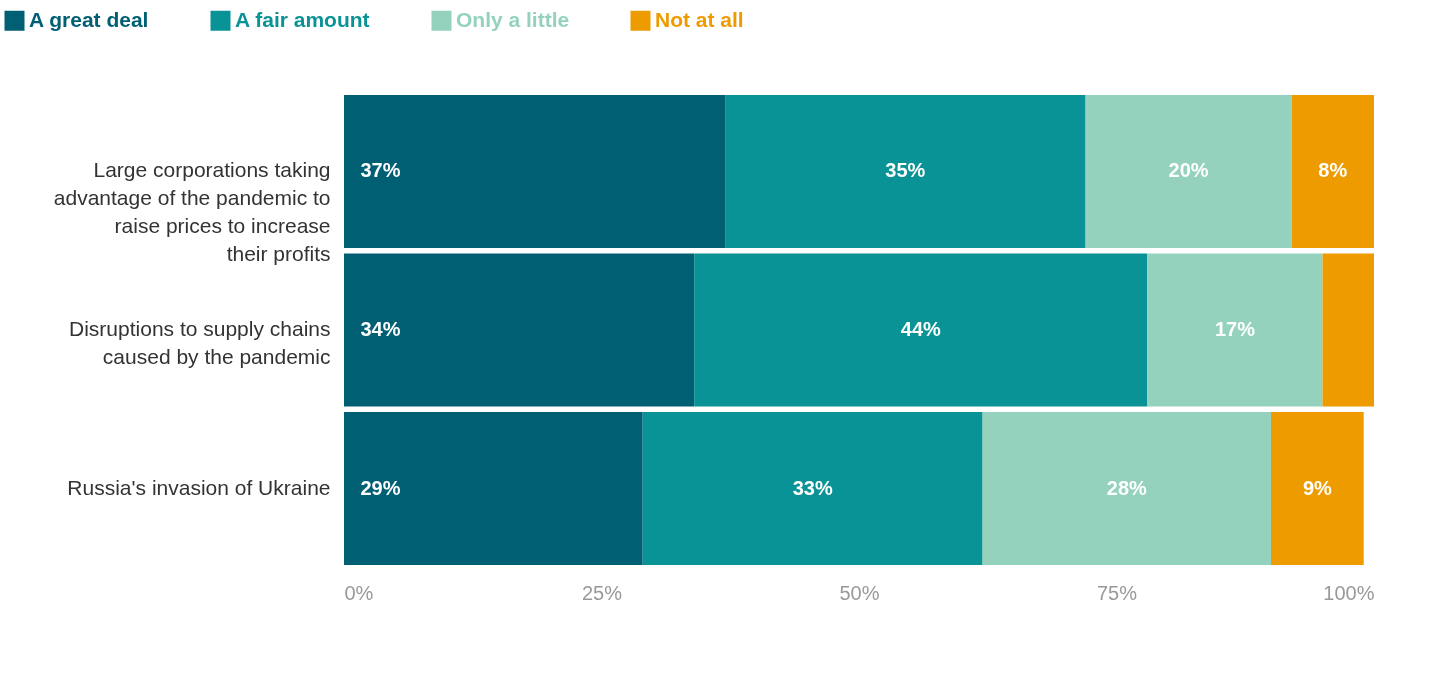 This screenshot has height=683, width=1454. Describe the element at coordinates (192, 212) in the screenshot. I see `y-tick-label: Large corporations taking advantage of the pandemic to raise prices to increase their profits` at that location.